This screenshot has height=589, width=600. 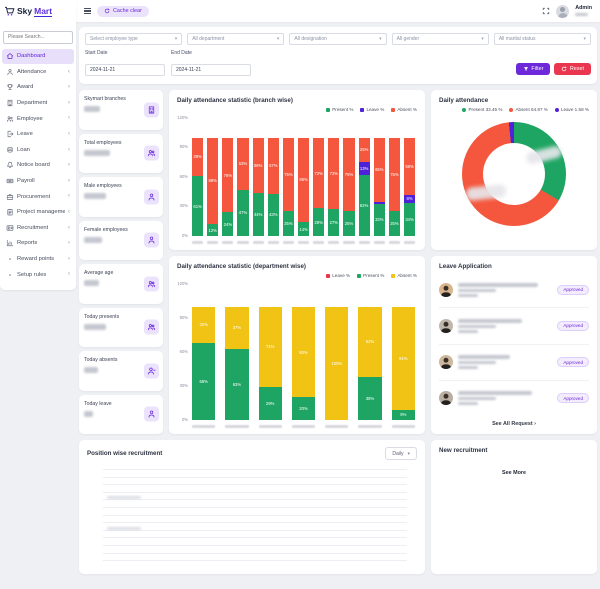 I want to click on sidebar-item-award: Award ‹, so click(x=38, y=88).